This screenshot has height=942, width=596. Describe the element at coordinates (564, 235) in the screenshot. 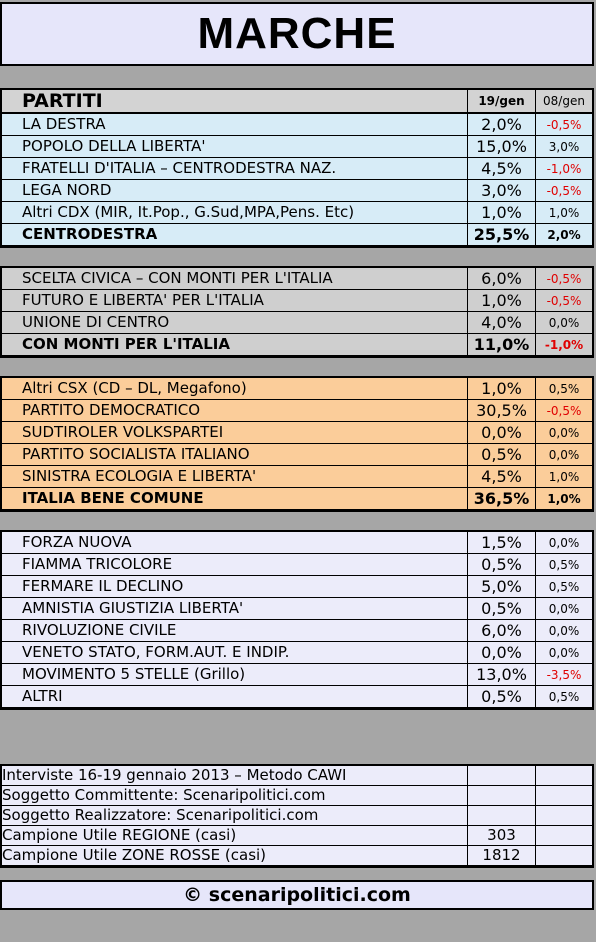

I see `party-share-change: 2,0%` at that location.